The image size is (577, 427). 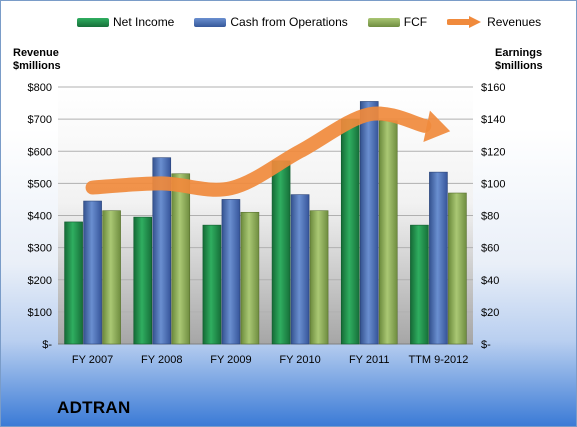 What do you see at coordinates (40, 88) in the screenshot?
I see `left-tick-label: $800` at bounding box center [40, 88].